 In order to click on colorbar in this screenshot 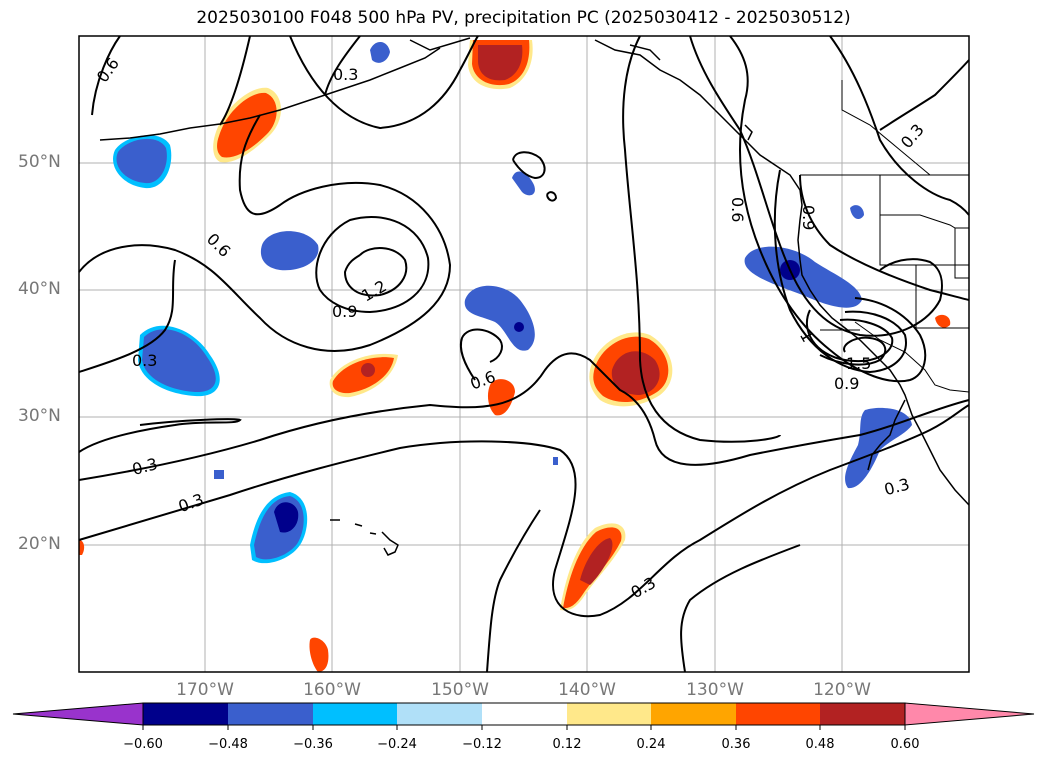, I will do `click(523, 716)`.